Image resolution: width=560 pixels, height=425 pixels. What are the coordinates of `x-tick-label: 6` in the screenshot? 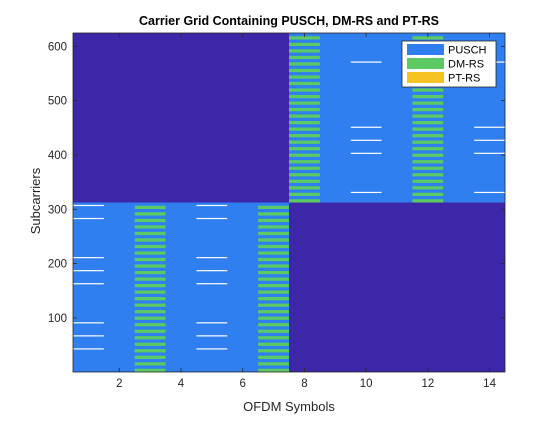 It's located at (243, 384).